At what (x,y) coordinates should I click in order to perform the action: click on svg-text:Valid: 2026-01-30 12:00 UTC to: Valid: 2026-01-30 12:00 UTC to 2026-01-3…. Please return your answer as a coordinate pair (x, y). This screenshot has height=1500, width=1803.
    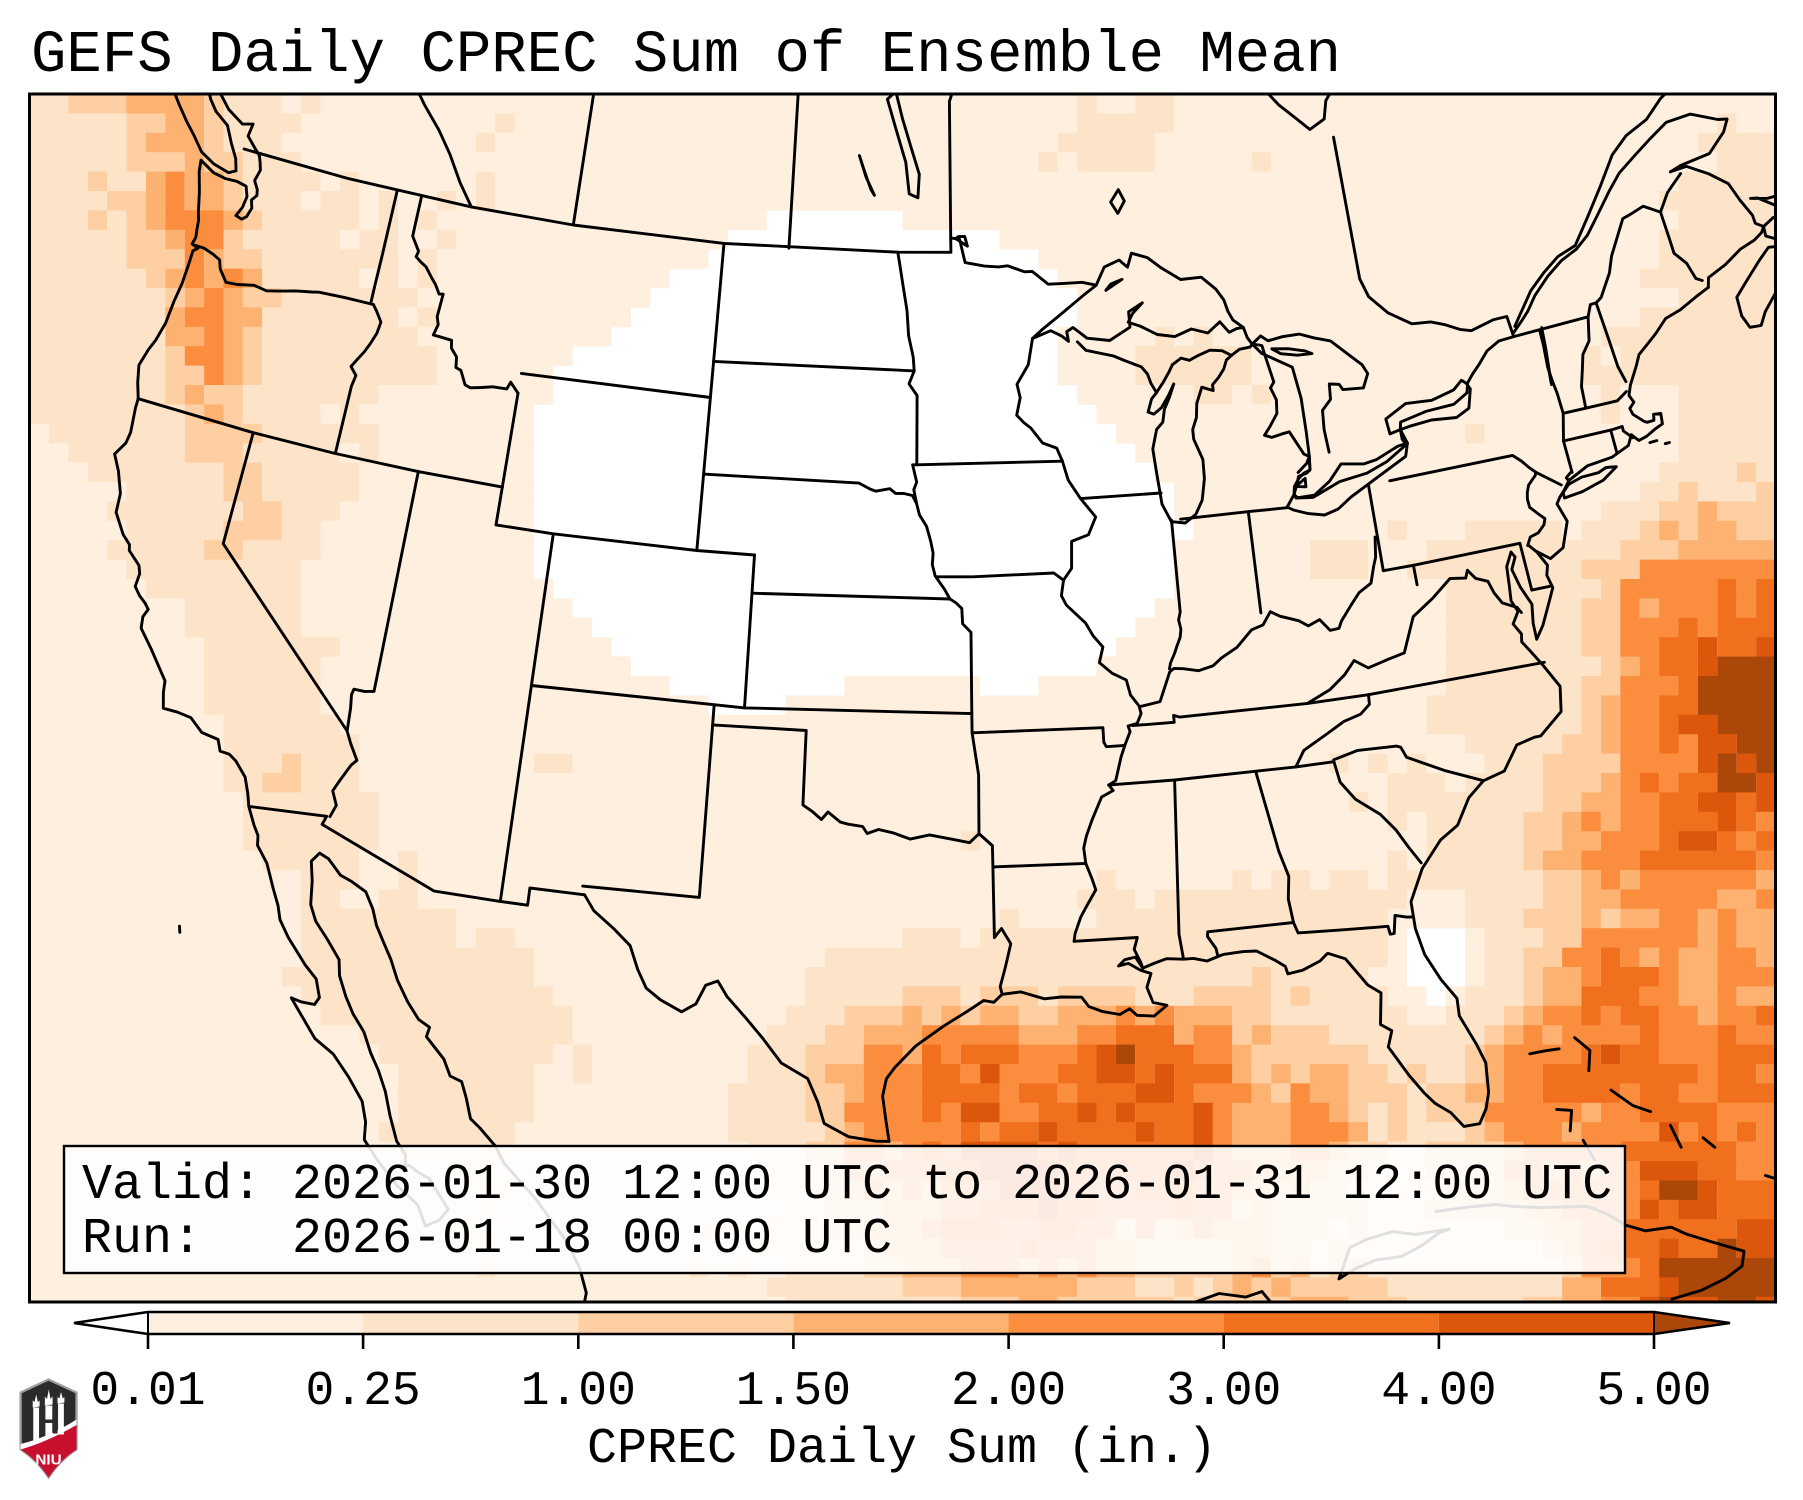
    Looking at the image, I should click on (847, 1185).